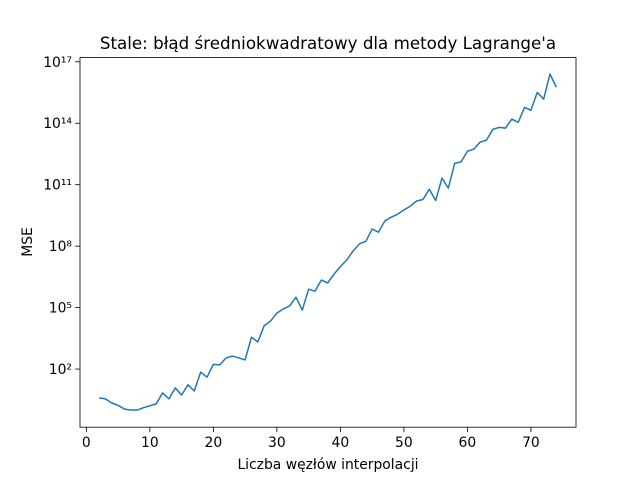 This screenshot has height=480, width=640. Describe the element at coordinates (28, 242) in the screenshot. I see `y-axis-label: MSE` at that location.